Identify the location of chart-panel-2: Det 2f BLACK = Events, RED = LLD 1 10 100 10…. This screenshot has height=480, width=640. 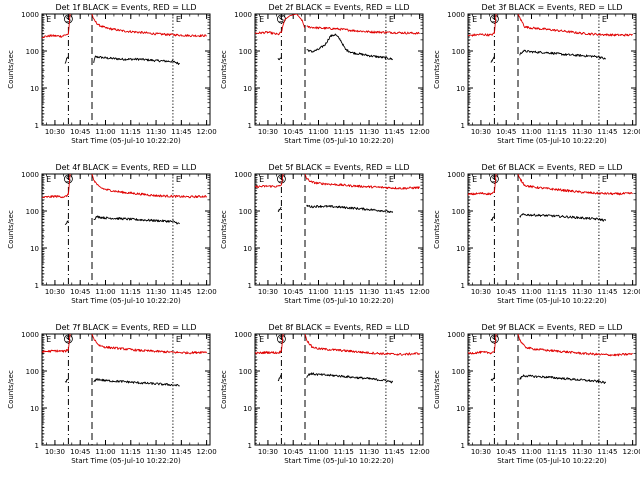
(325, 74).